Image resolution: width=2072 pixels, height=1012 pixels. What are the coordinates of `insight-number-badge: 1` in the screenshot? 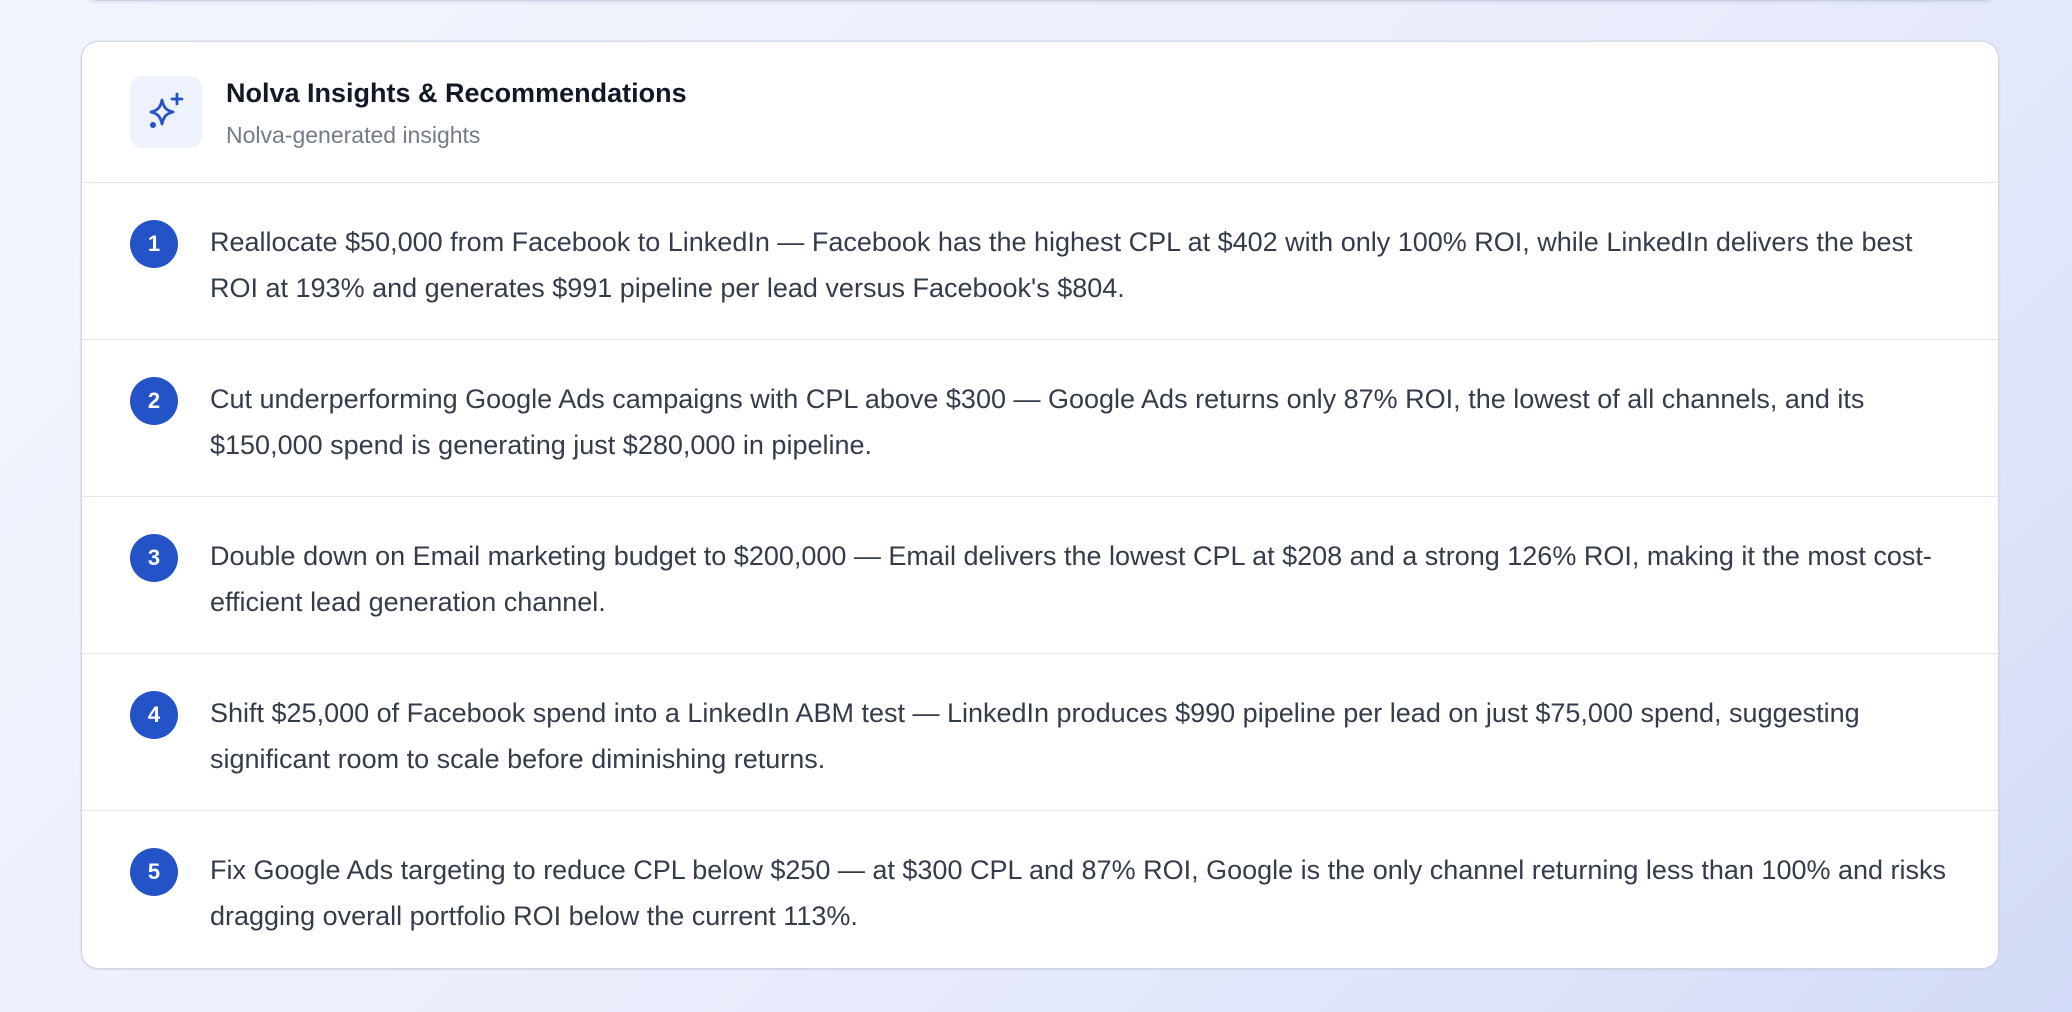 It's located at (154, 244).